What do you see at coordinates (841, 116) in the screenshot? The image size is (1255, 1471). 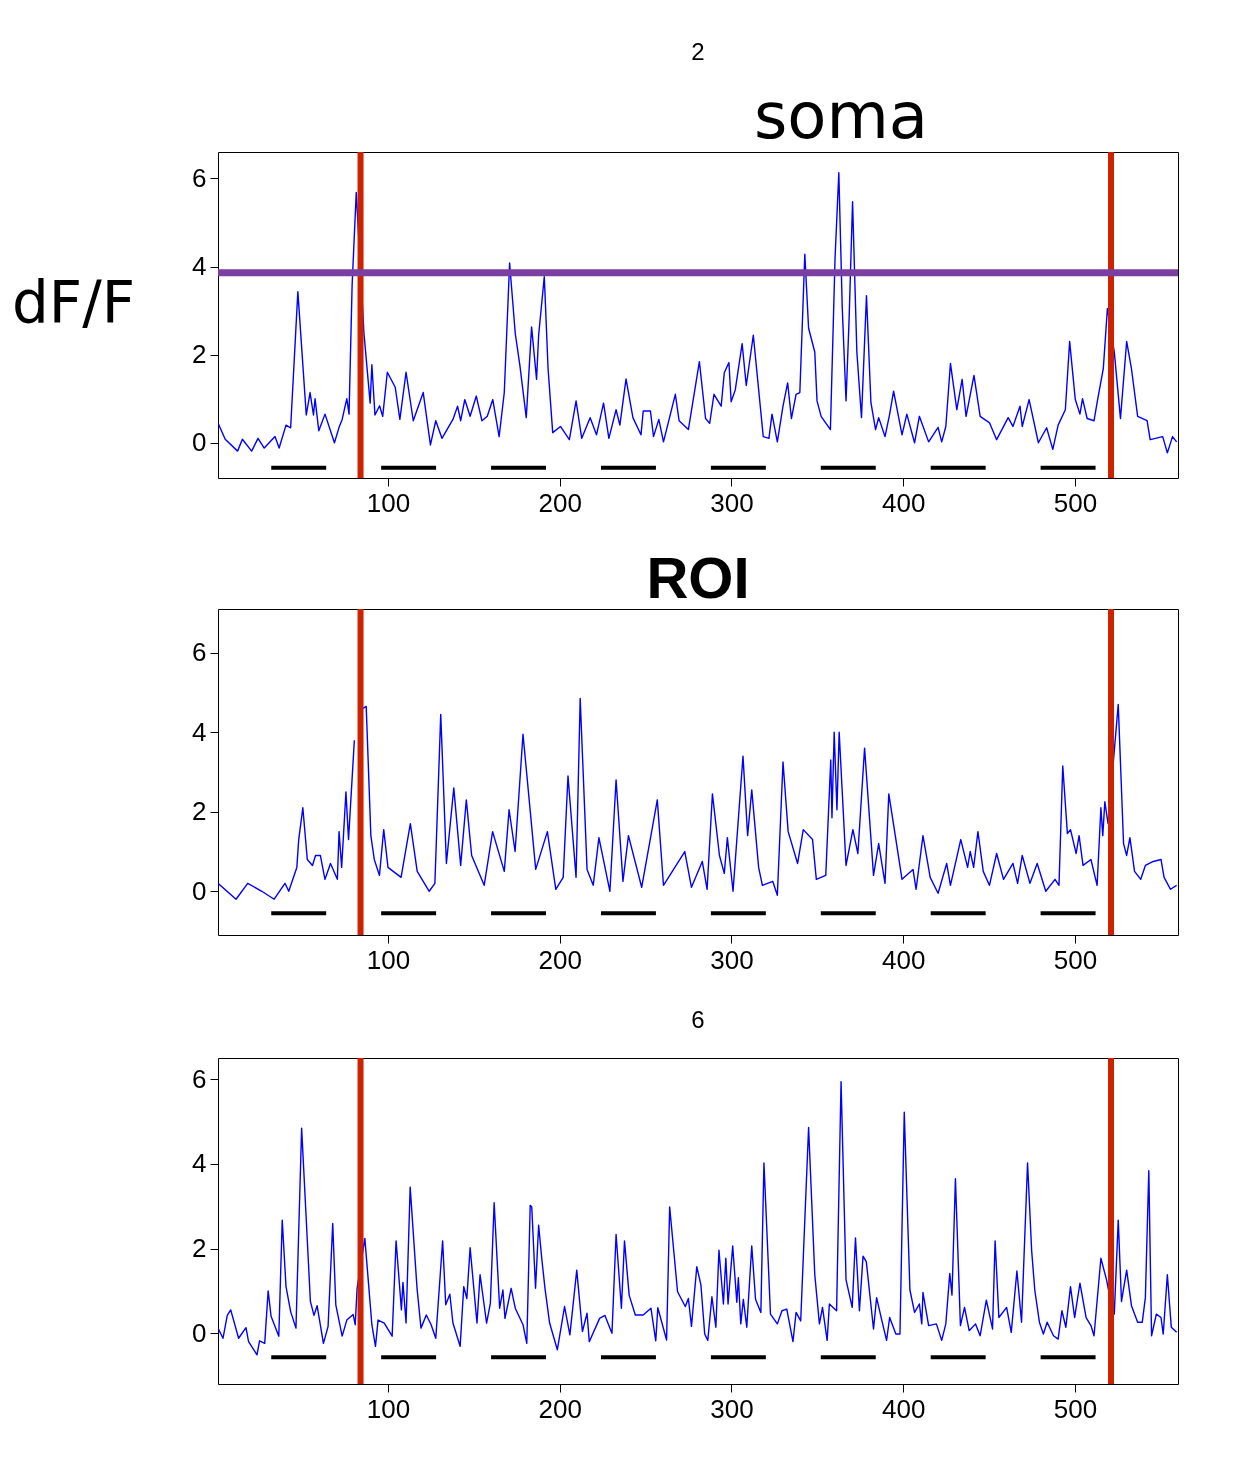 I see `annotation: soma` at bounding box center [841, 116].